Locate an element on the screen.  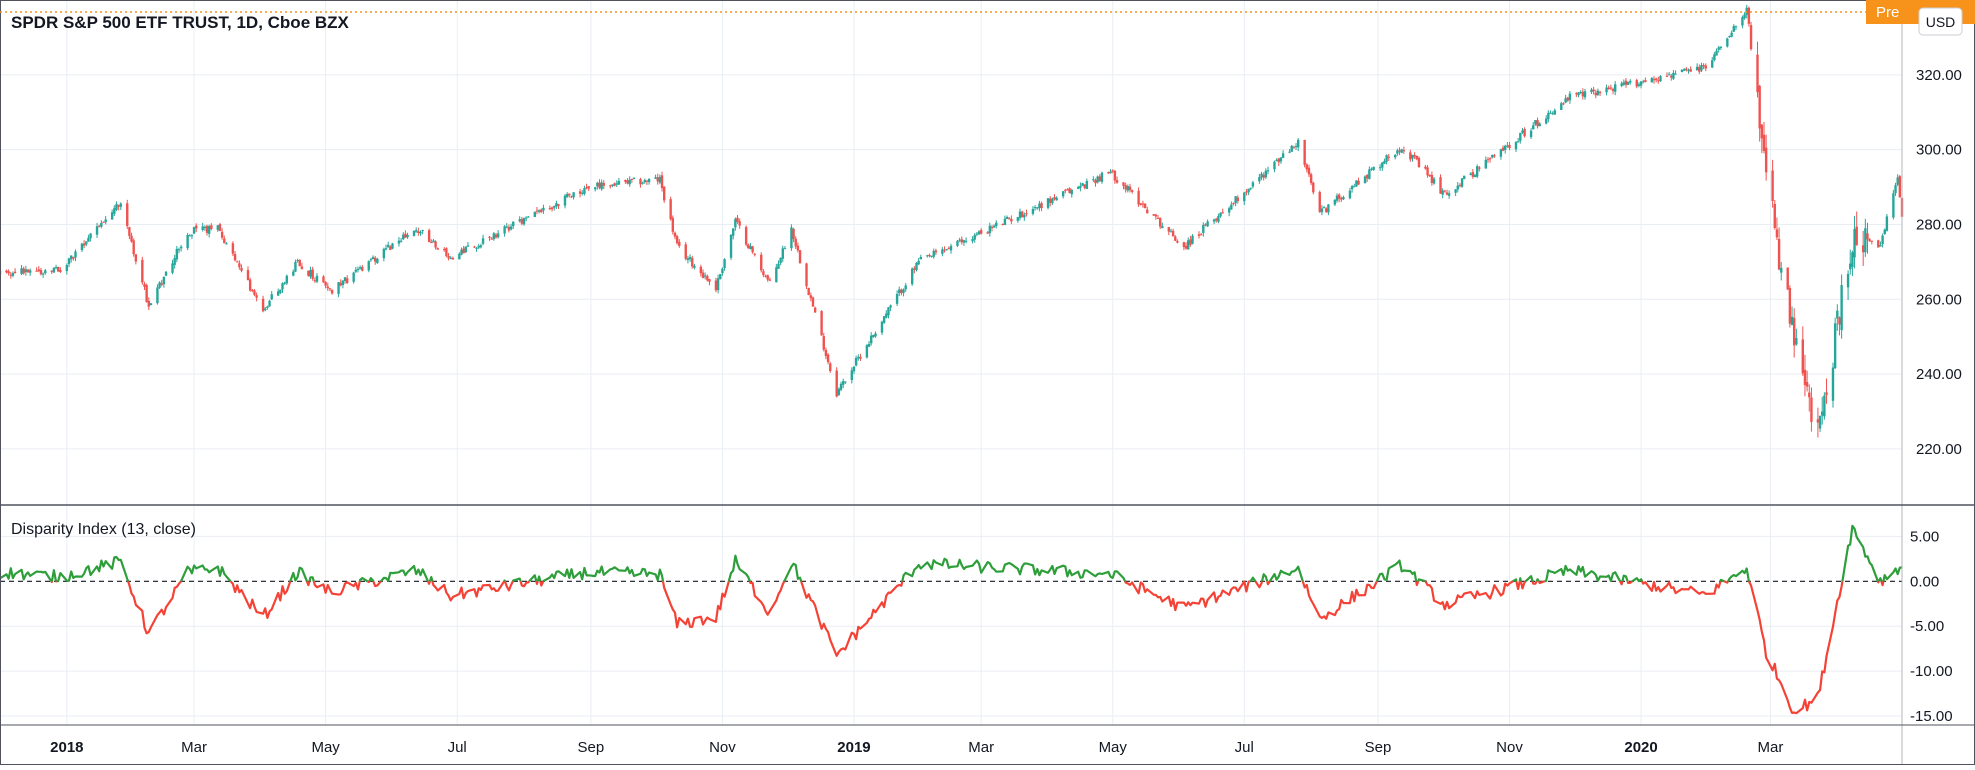
indicator-tick-label: 0.00 is located at coordinates (1924, 581).